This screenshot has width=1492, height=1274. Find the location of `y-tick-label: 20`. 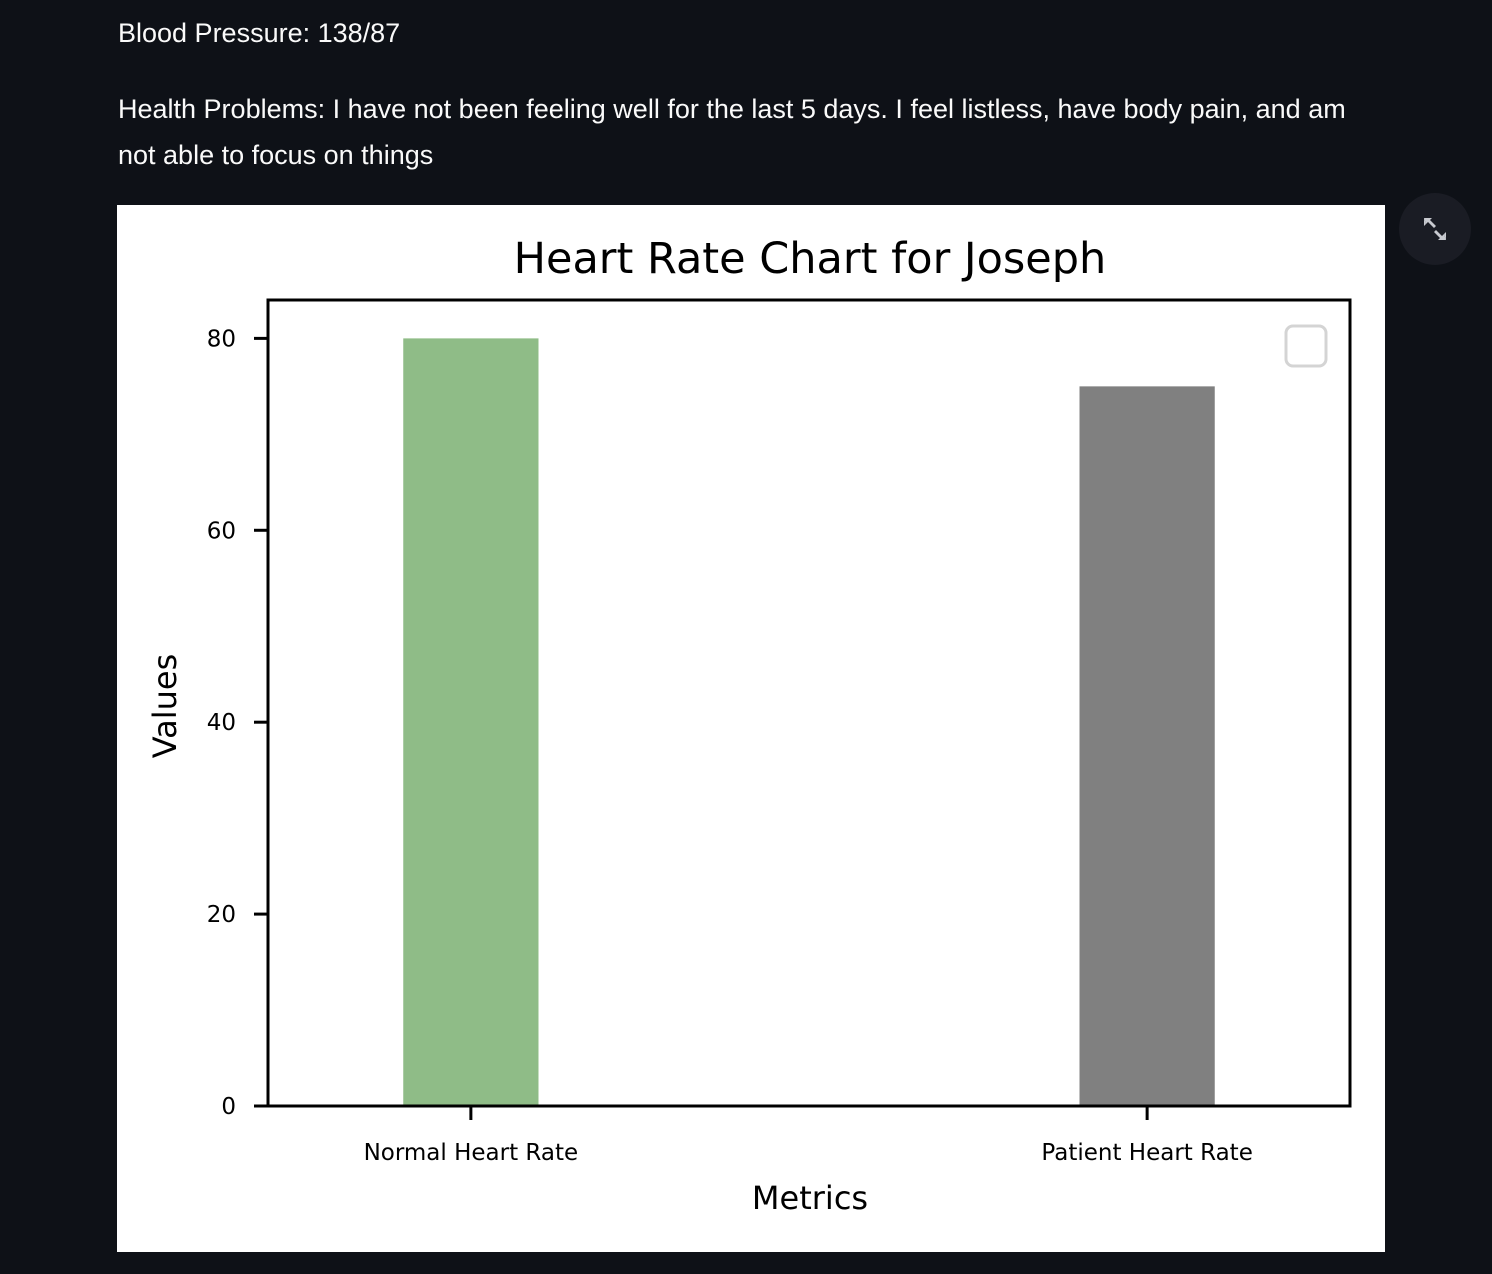

y-tick-label: 20 is located at coordinates (221, 915).